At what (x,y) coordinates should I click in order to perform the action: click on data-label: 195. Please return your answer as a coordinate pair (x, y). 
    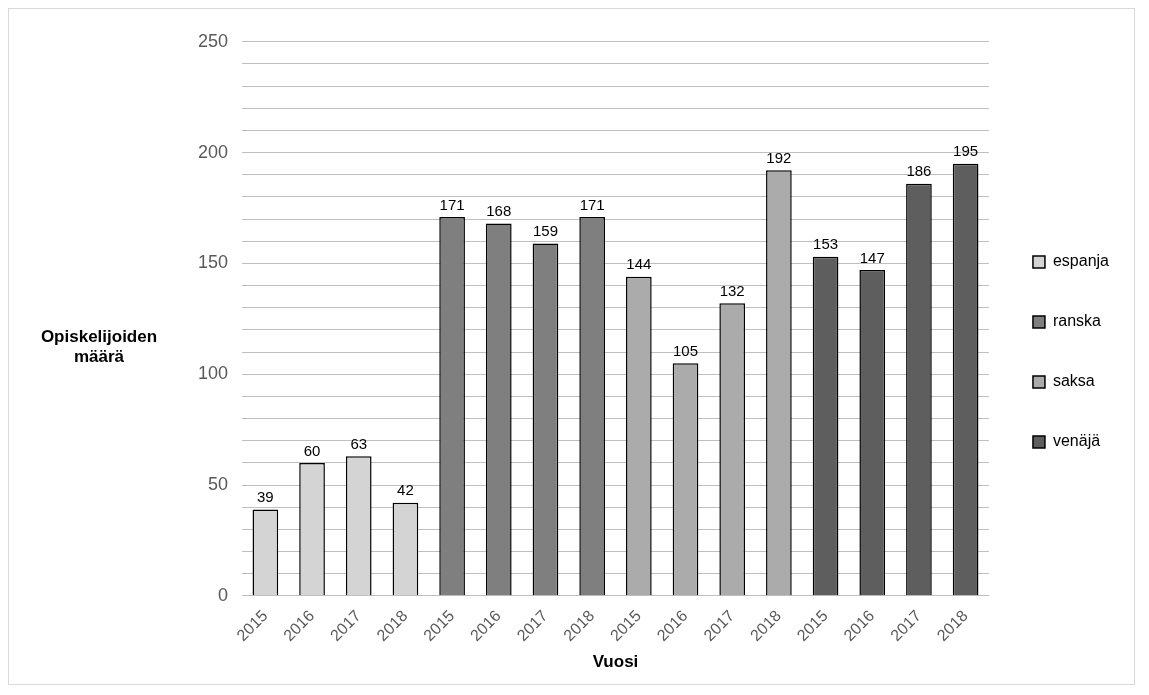
    Looking at the image, I should click on (966, 150).